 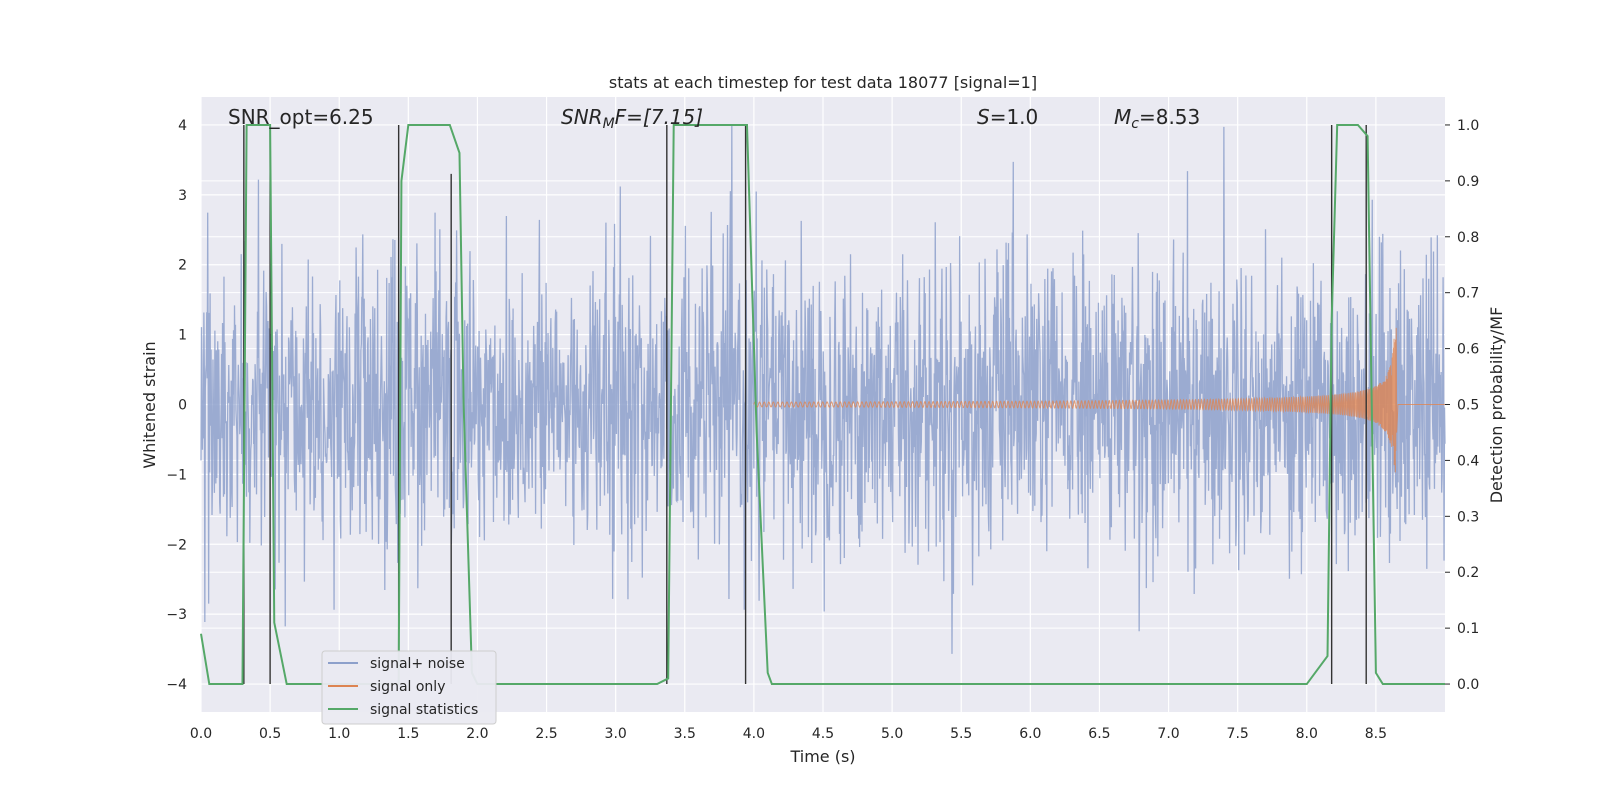 What do you see at coordinates (149, 404) in the screenshot?
I see `y-axis-label: Whitened strain` at bounding box center [149, 404].